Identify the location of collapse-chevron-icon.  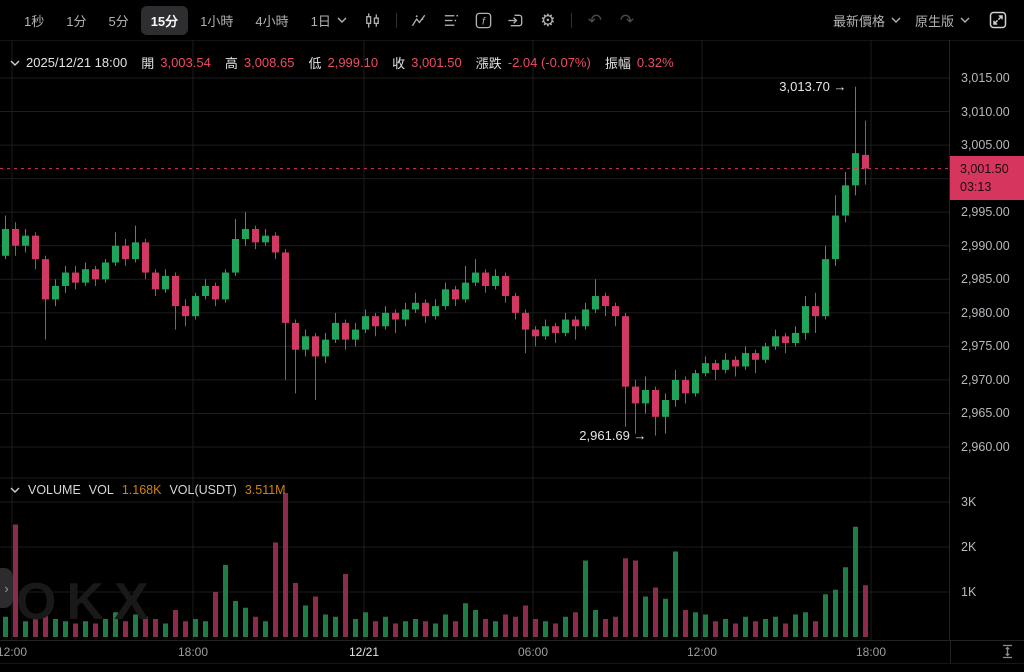
(15, 490).